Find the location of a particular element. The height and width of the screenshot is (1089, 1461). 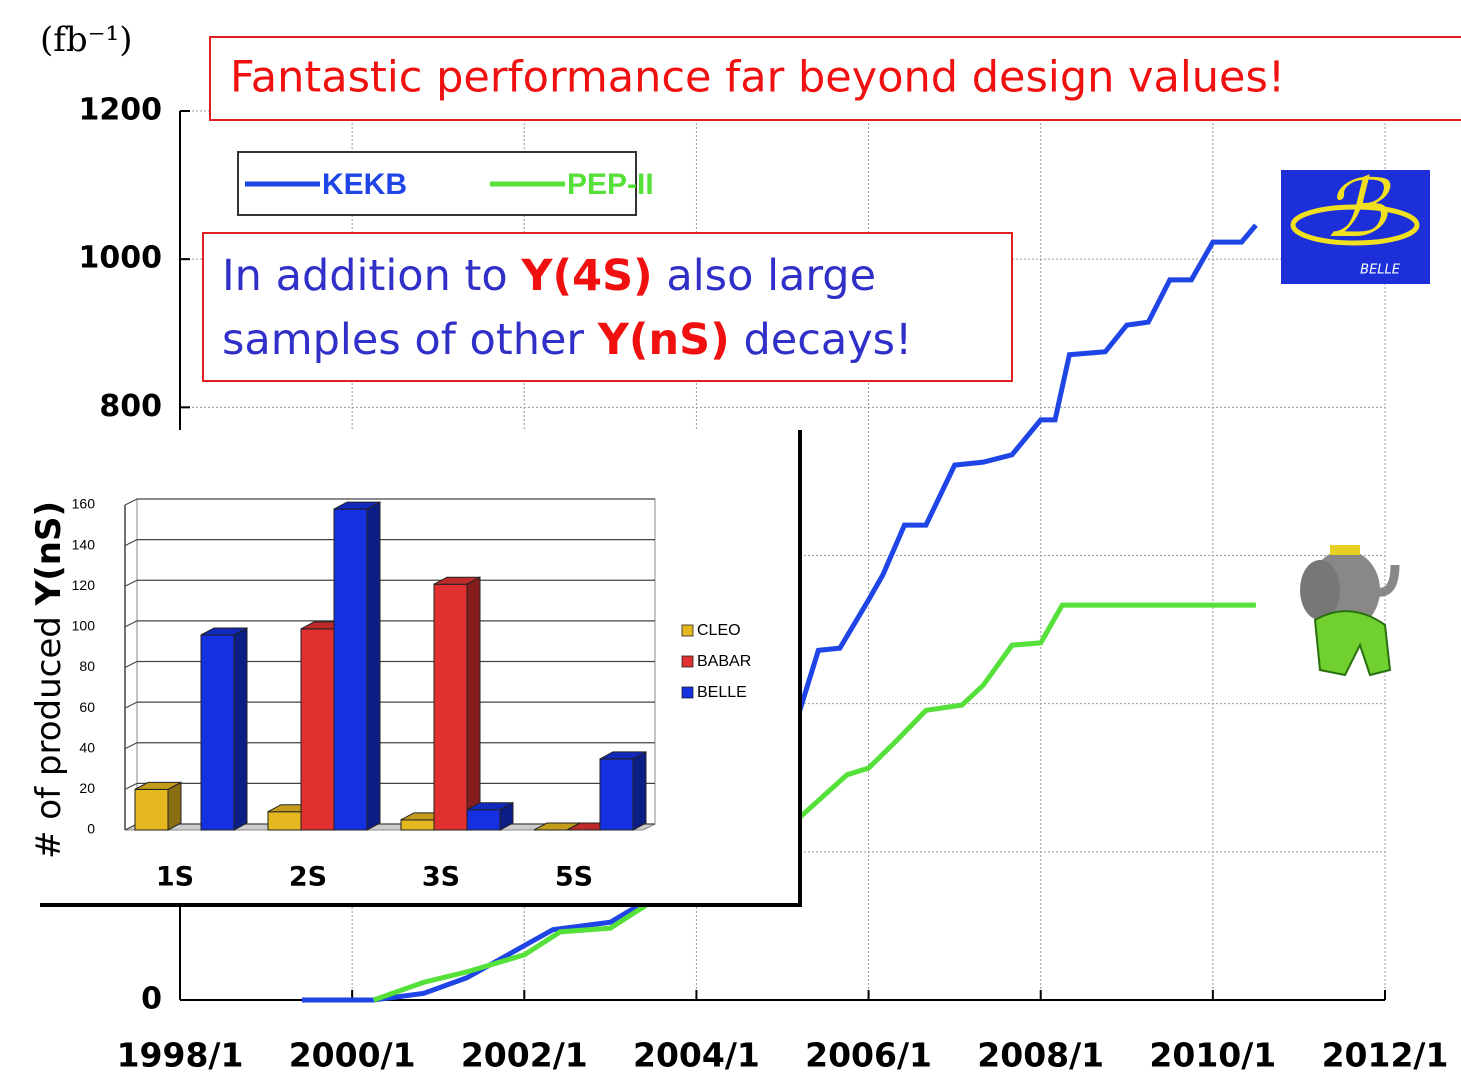

belle-logo-label: BELLE is located at coordinates (1380, 270).